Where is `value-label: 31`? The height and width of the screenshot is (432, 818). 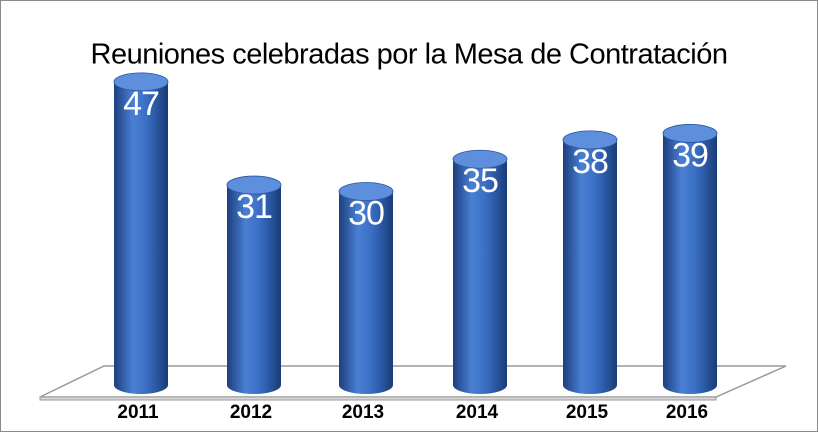
value-label: 31 is located at coordinates (254, 207).